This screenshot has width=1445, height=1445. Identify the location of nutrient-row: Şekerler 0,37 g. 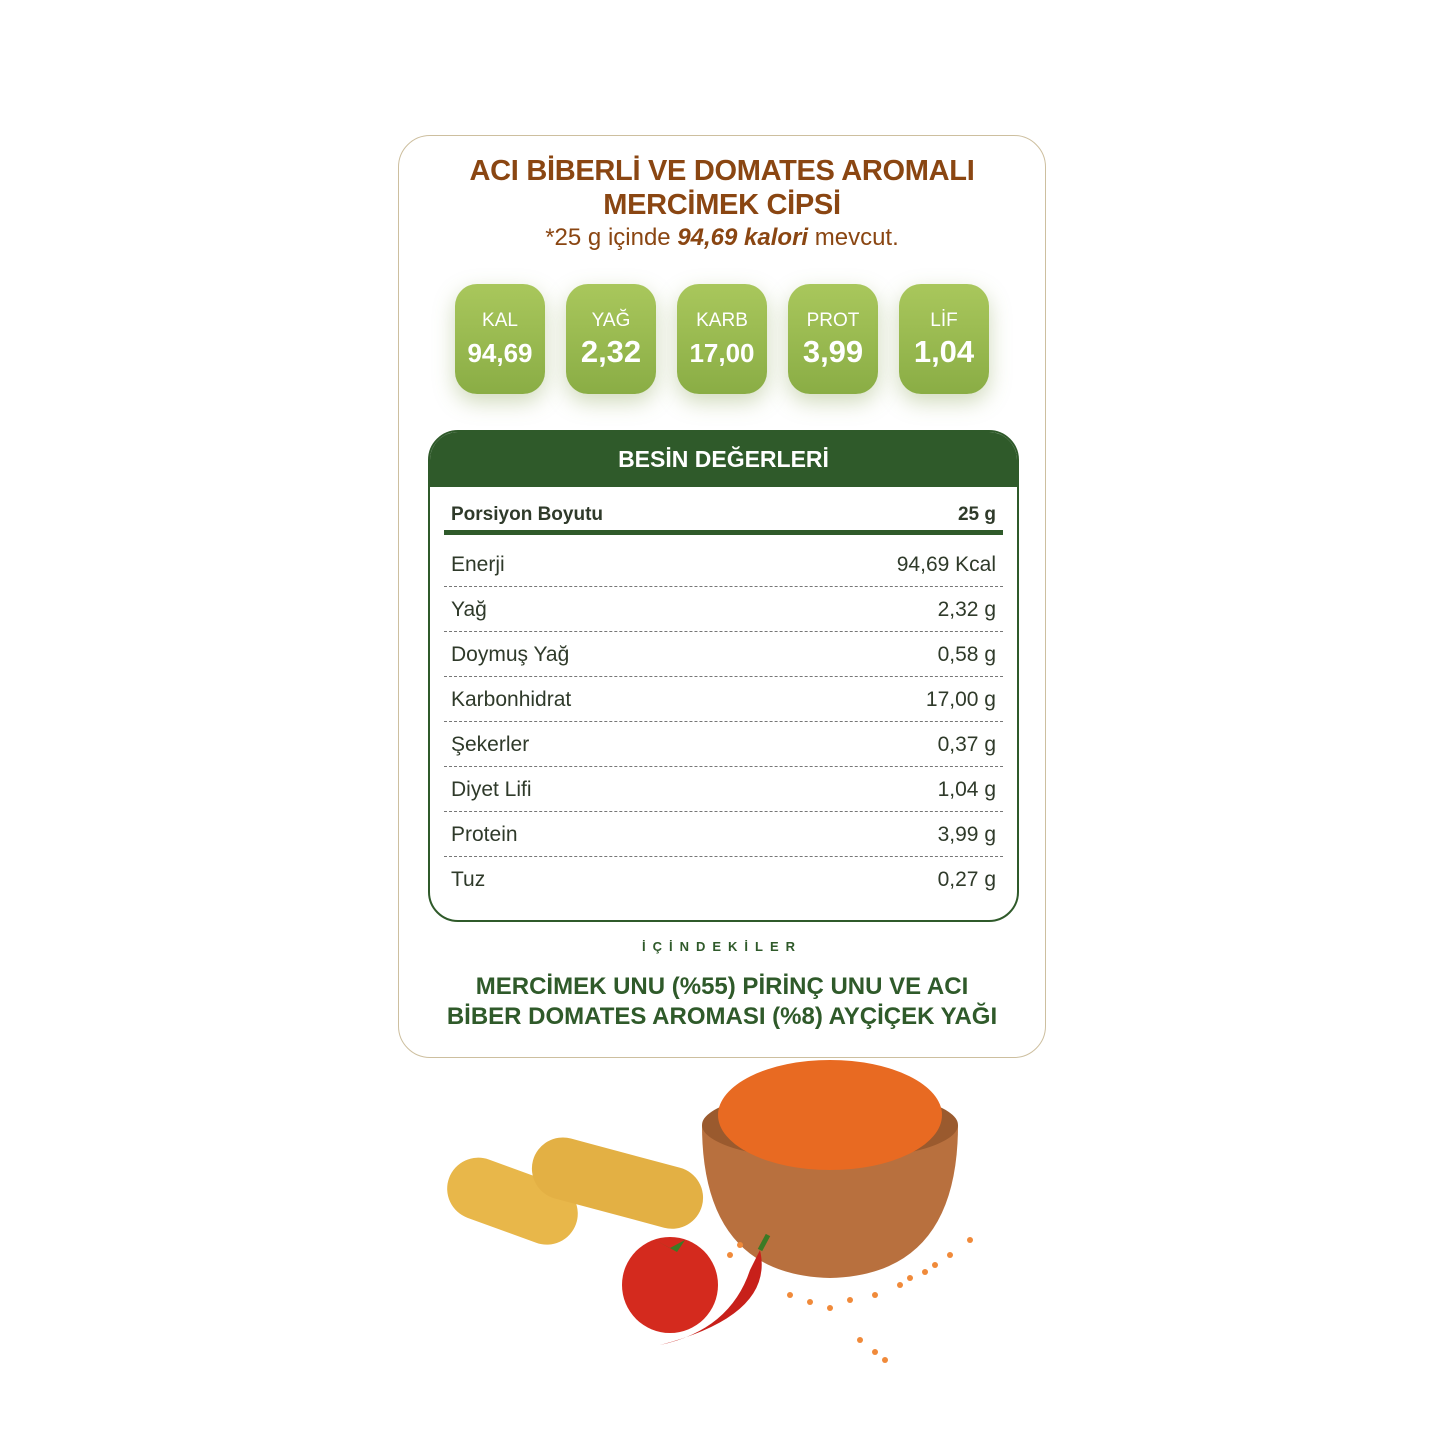
(723, 744).